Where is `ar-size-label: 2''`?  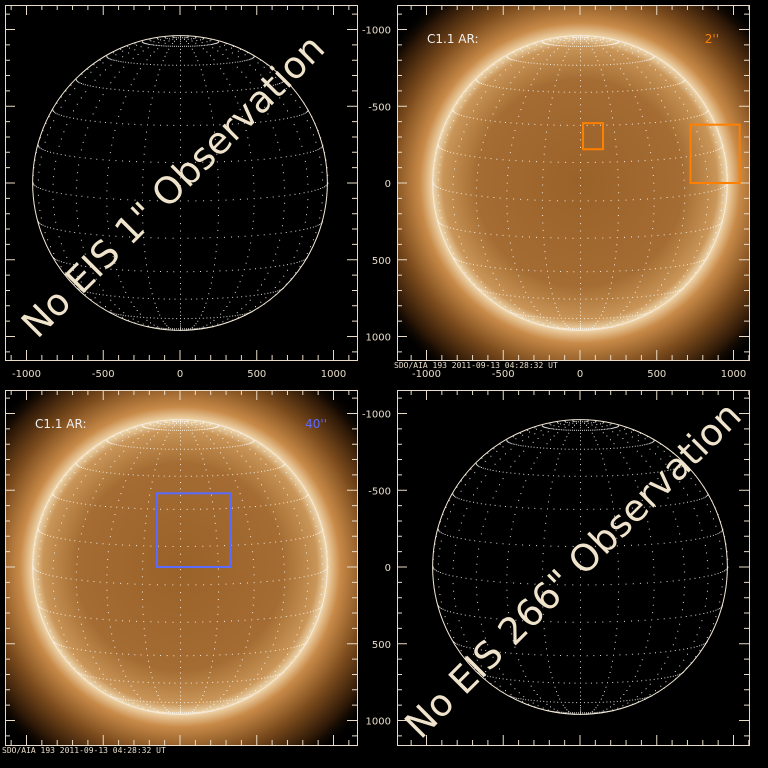 ar-size-label: 2'' is located at coordinates (712, 39).